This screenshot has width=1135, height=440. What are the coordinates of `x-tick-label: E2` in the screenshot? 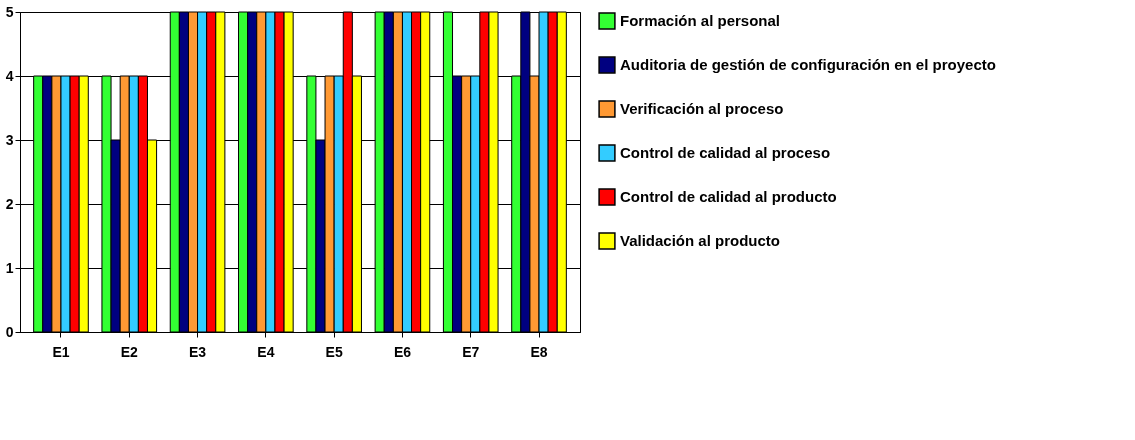 It's located at (129, 351).